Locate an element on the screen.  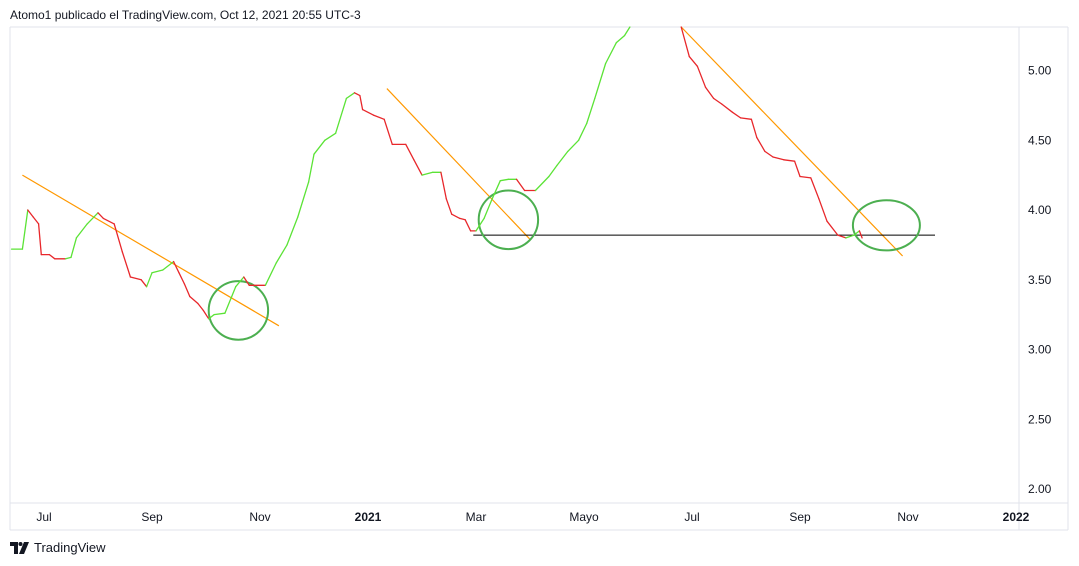
y-tick-label: 4.00 is located at coordinates (1040, 210).